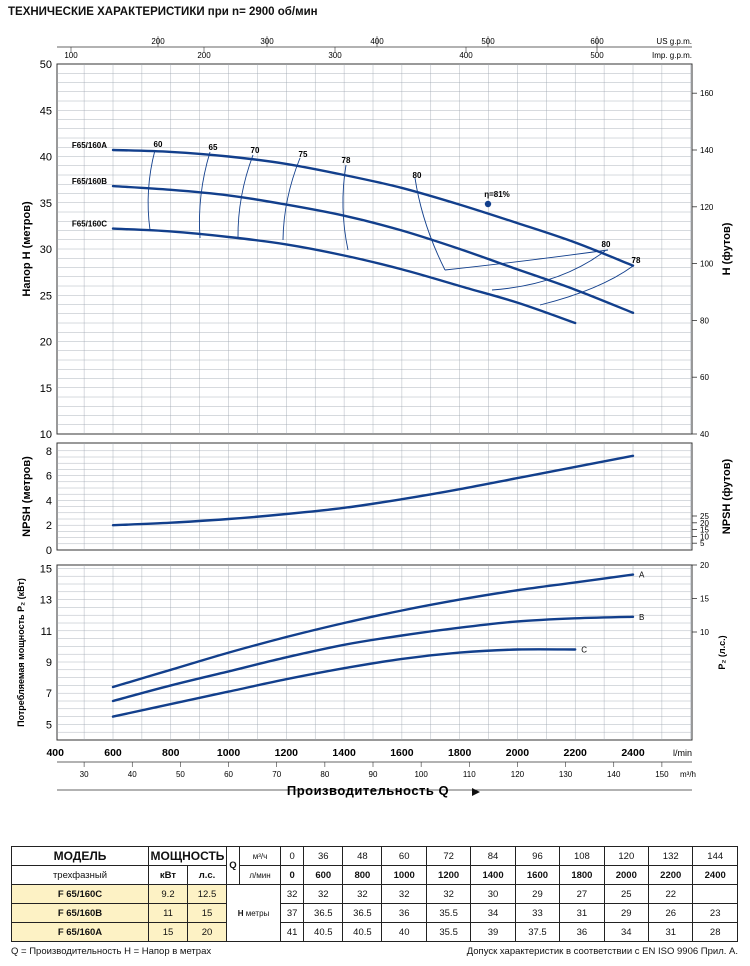 Image resolution: width=750 pixels, height=966 pixels. What do you see at coordinates (704, 320) in the screenshot?
I see `y2-tick-label: 80` at bounding box center [704, 320].